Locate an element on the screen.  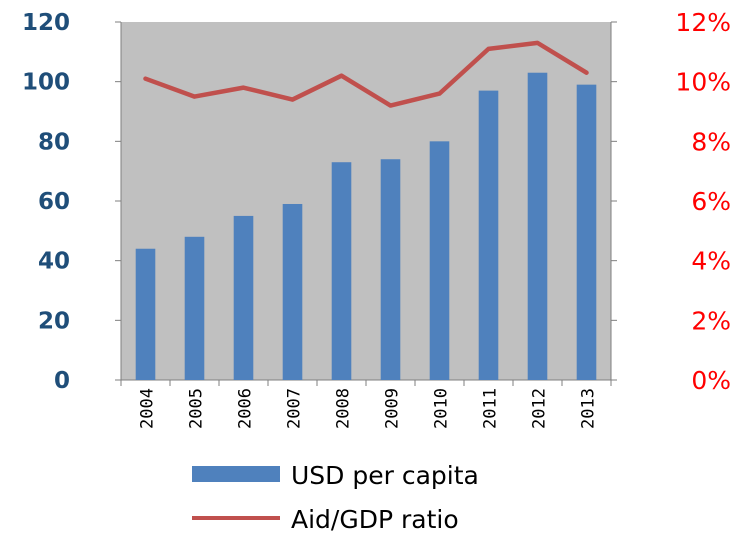
legend-label-line: Aid/GDP ratio is located at coordinates (375, 519).